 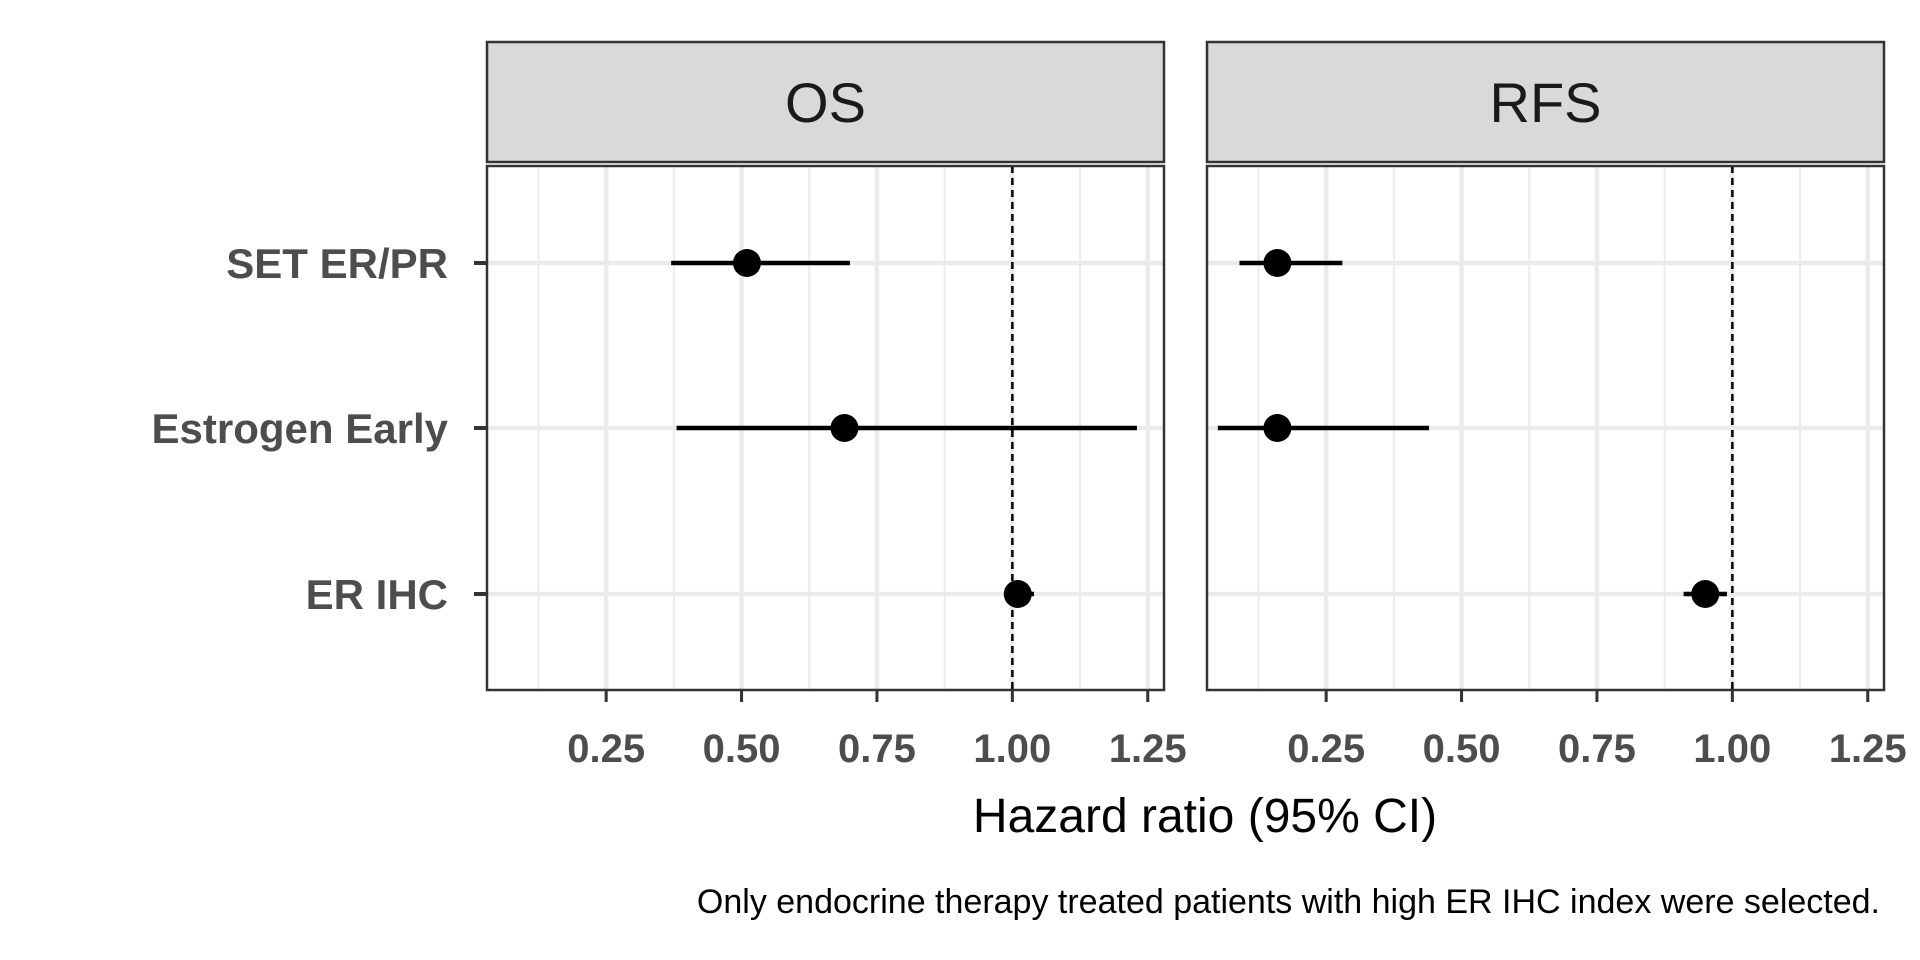 I want to click on facet-title-os: OS, so click(x=825, y=102).